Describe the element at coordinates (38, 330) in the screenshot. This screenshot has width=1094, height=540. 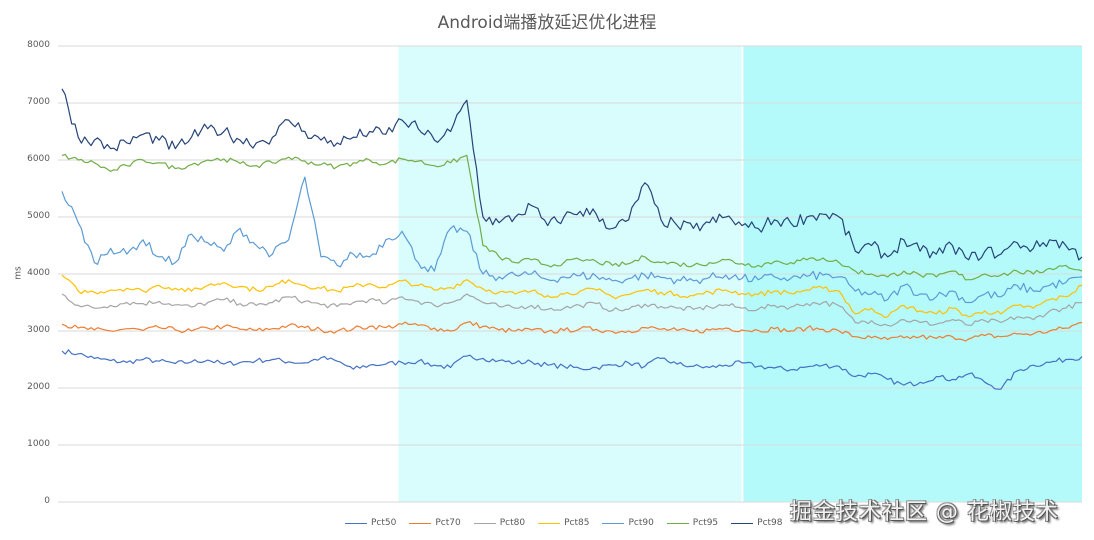
I see `y-tick-label: 3000` at that location.